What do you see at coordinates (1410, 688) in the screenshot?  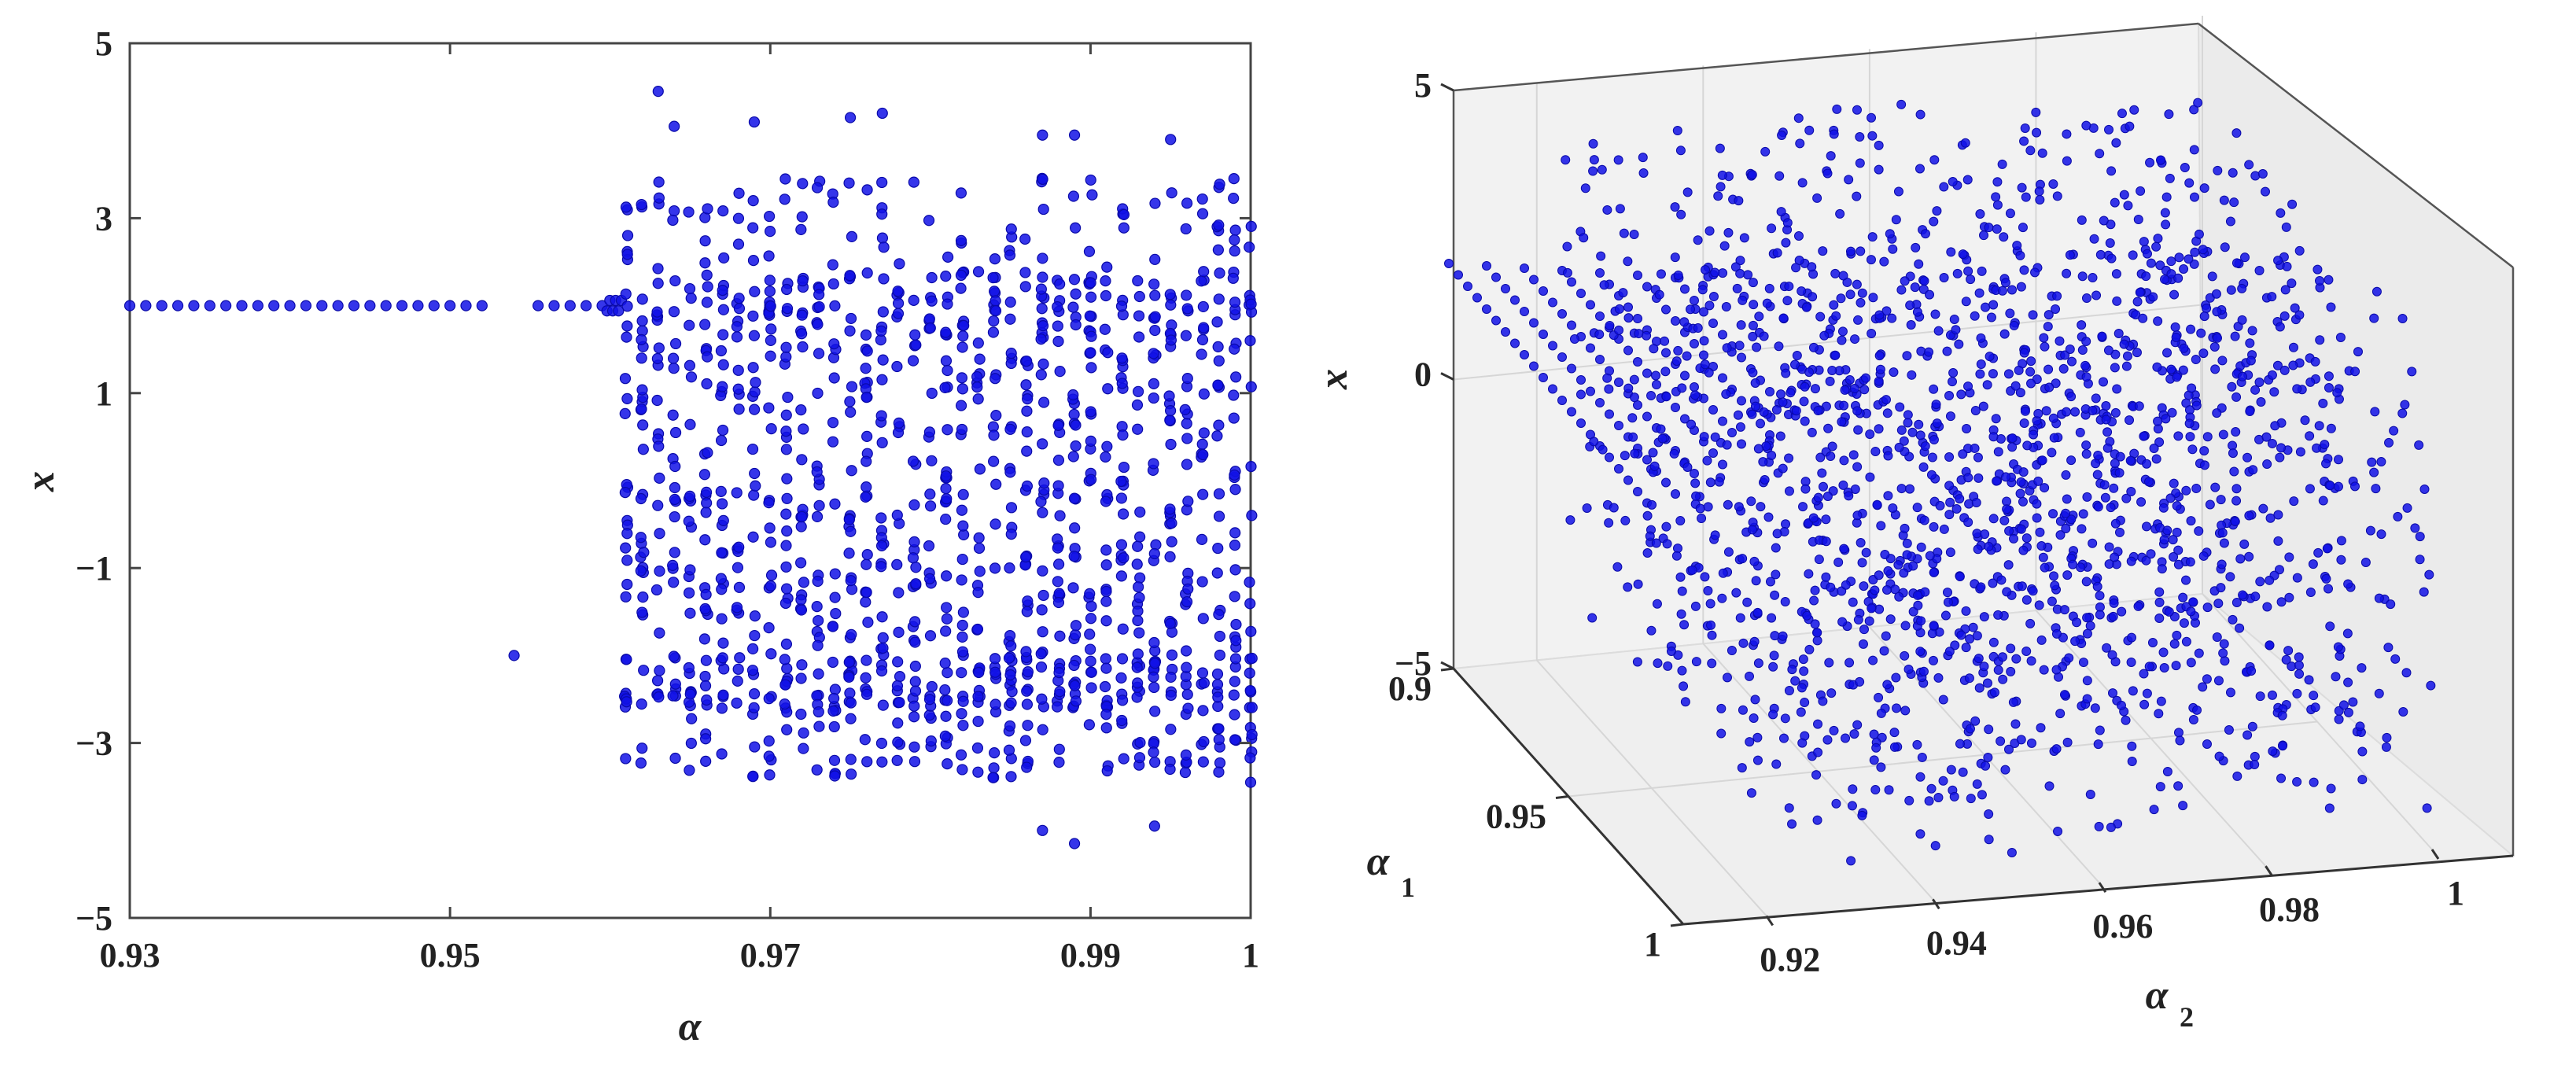 I see `alpha1-tick-label: 0.9` at bounding box center [1410, 688].